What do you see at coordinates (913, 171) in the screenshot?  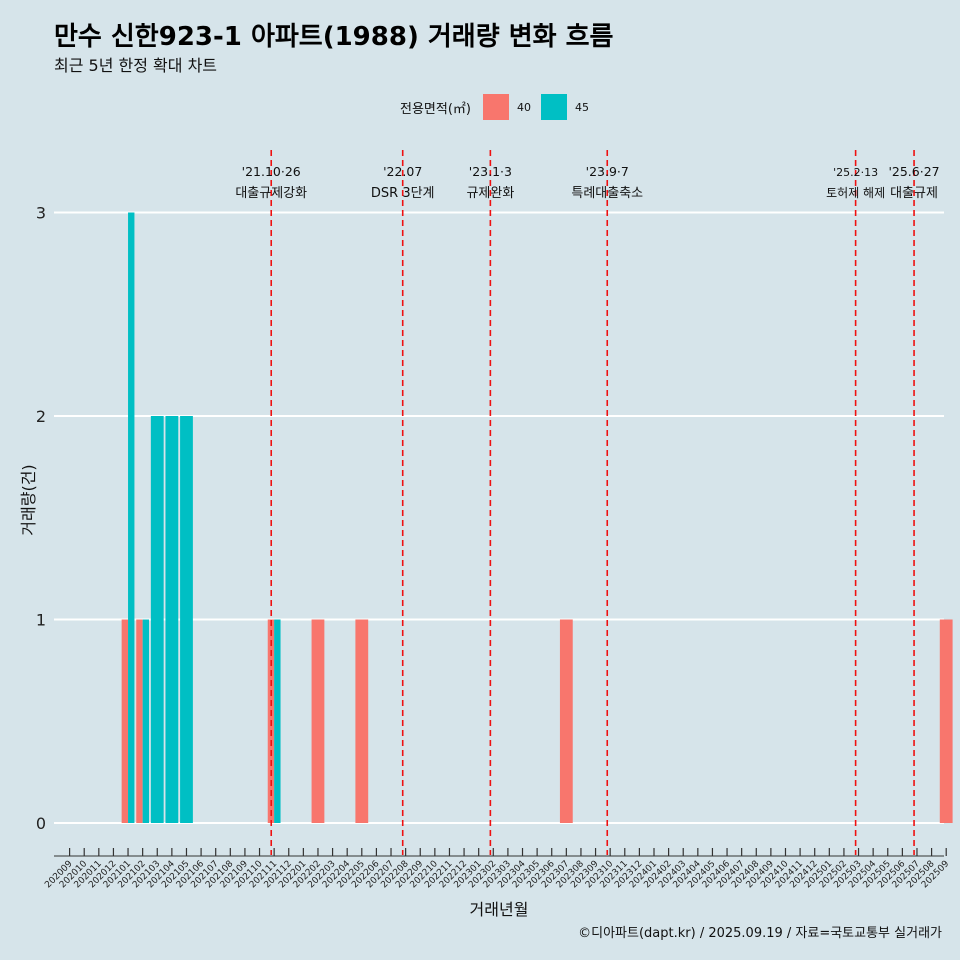 I see `event-date-label: '25.6·27` at bounding box center [913, 171].